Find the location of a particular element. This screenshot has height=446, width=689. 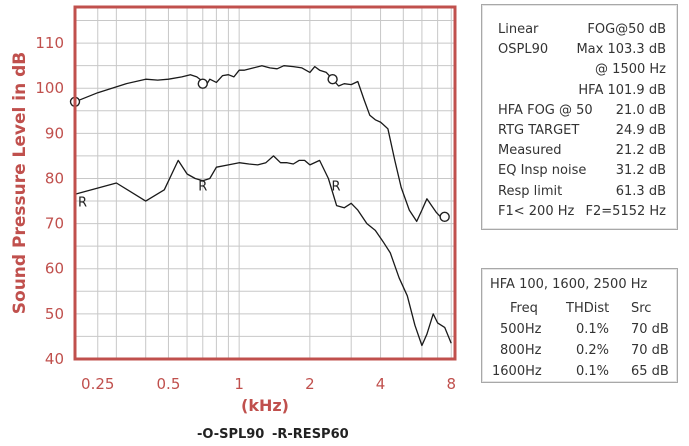

y-tick-label: 60 is located at coordinates (54, 269).